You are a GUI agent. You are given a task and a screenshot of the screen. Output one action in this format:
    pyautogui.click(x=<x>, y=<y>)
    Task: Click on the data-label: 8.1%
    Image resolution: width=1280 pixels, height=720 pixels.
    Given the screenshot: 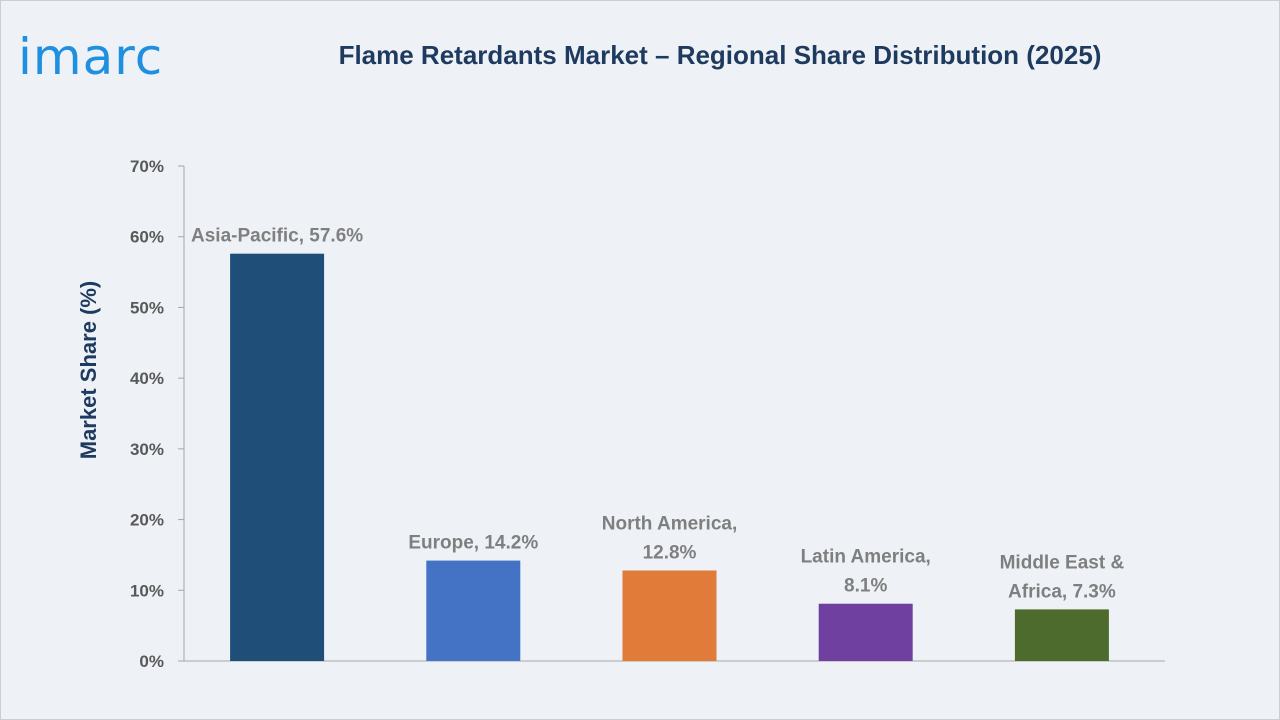 What is the action you would take?
    pyautogui.click(x=865, y=586)
    